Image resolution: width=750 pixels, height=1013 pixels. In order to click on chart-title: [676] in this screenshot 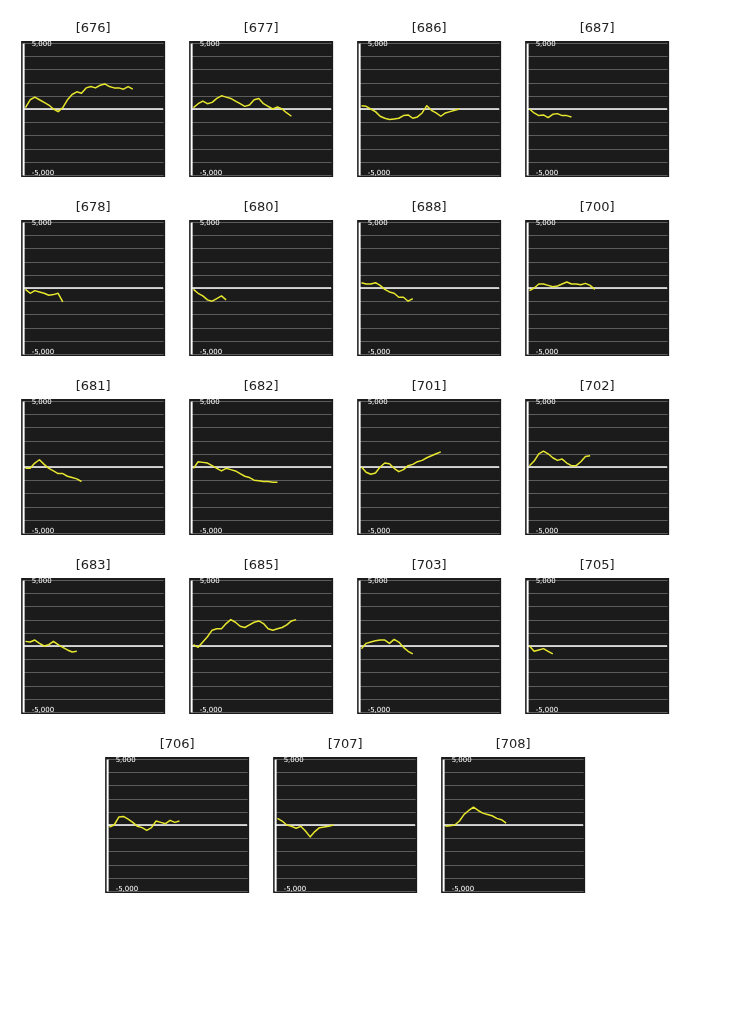, I will do `click(93, 27)`.